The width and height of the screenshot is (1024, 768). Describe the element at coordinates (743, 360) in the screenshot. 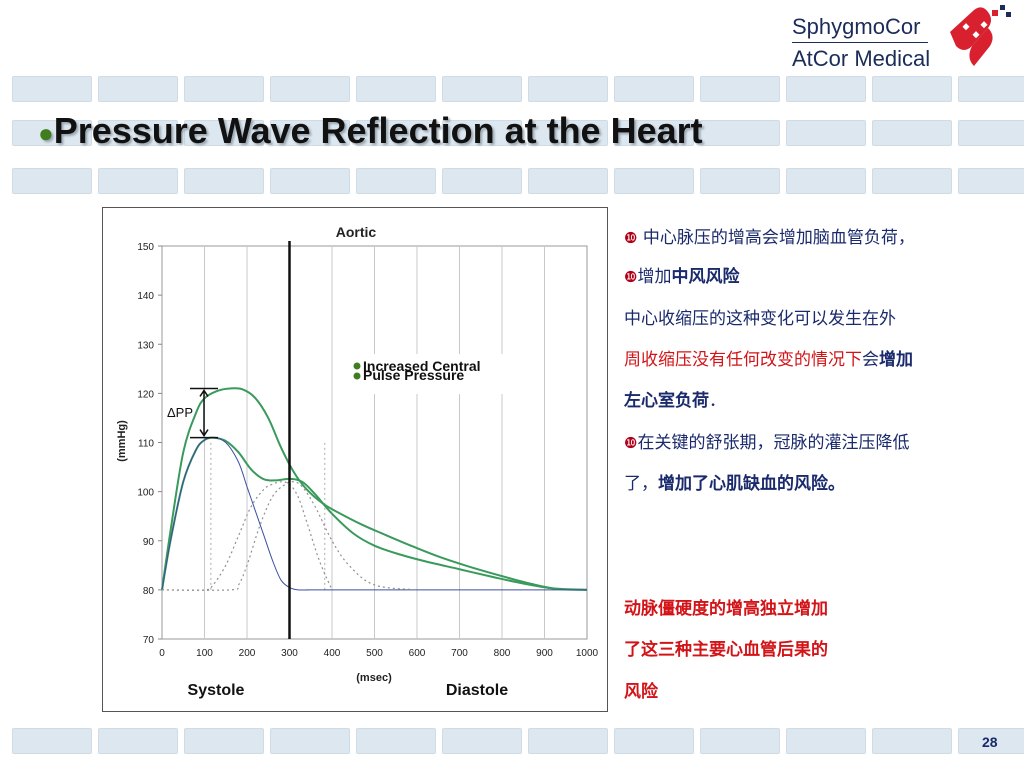

I see `para-line-2-a: 周收缩压没有任何改变的情况下` at that location.